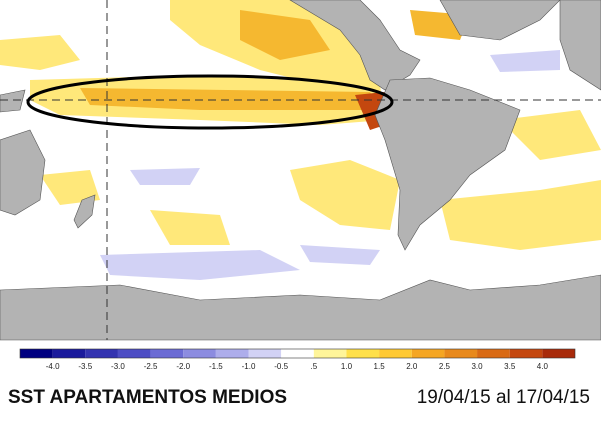 The image size is (601, 421). What do you see at coordinates (380, 366) in the screenshot?
I see `colorbar-label: 1.5` at bounding box center [380, 366].